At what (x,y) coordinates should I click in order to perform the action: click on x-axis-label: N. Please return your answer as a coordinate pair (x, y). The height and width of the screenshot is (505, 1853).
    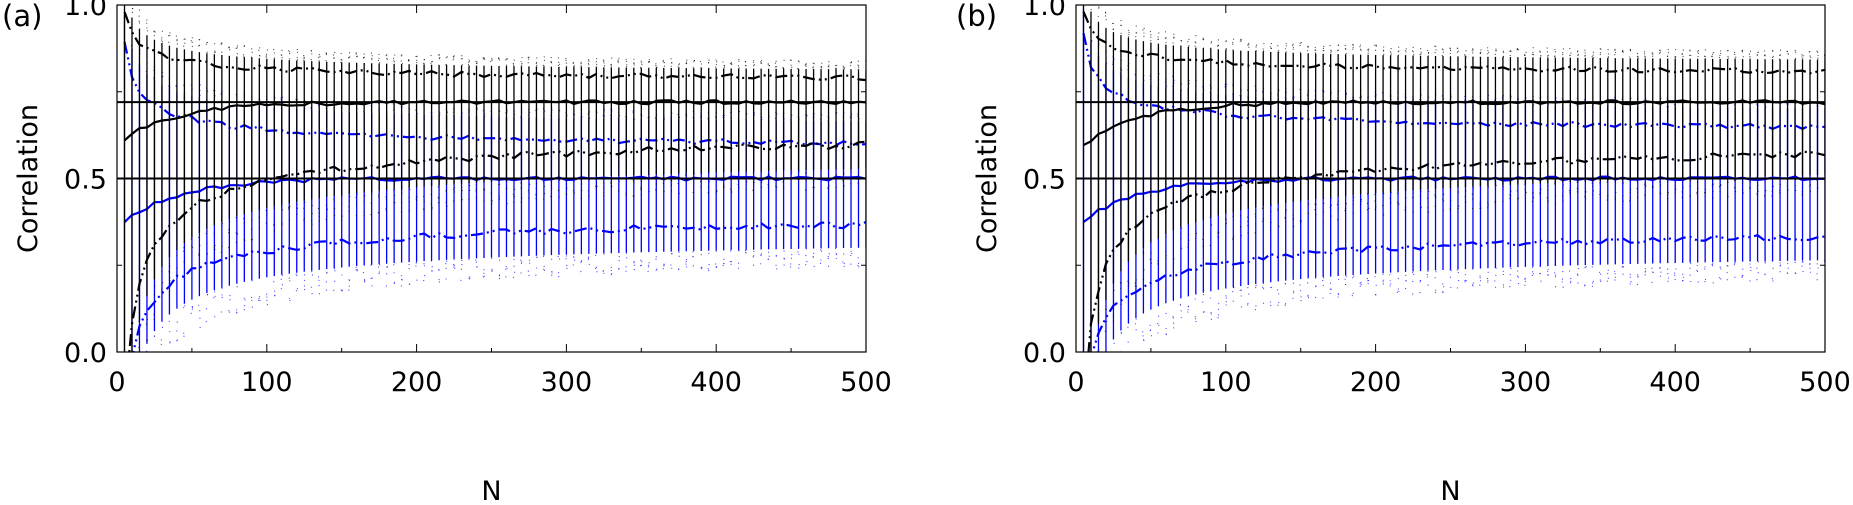
    Looking at the image, I should click on (491, 490).